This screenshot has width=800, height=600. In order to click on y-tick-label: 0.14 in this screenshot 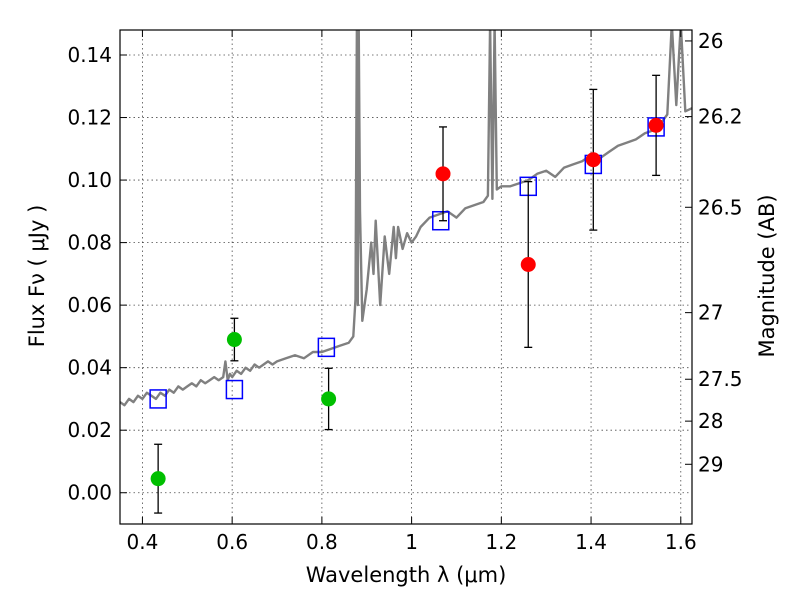, I will do `click(89, 55)`.